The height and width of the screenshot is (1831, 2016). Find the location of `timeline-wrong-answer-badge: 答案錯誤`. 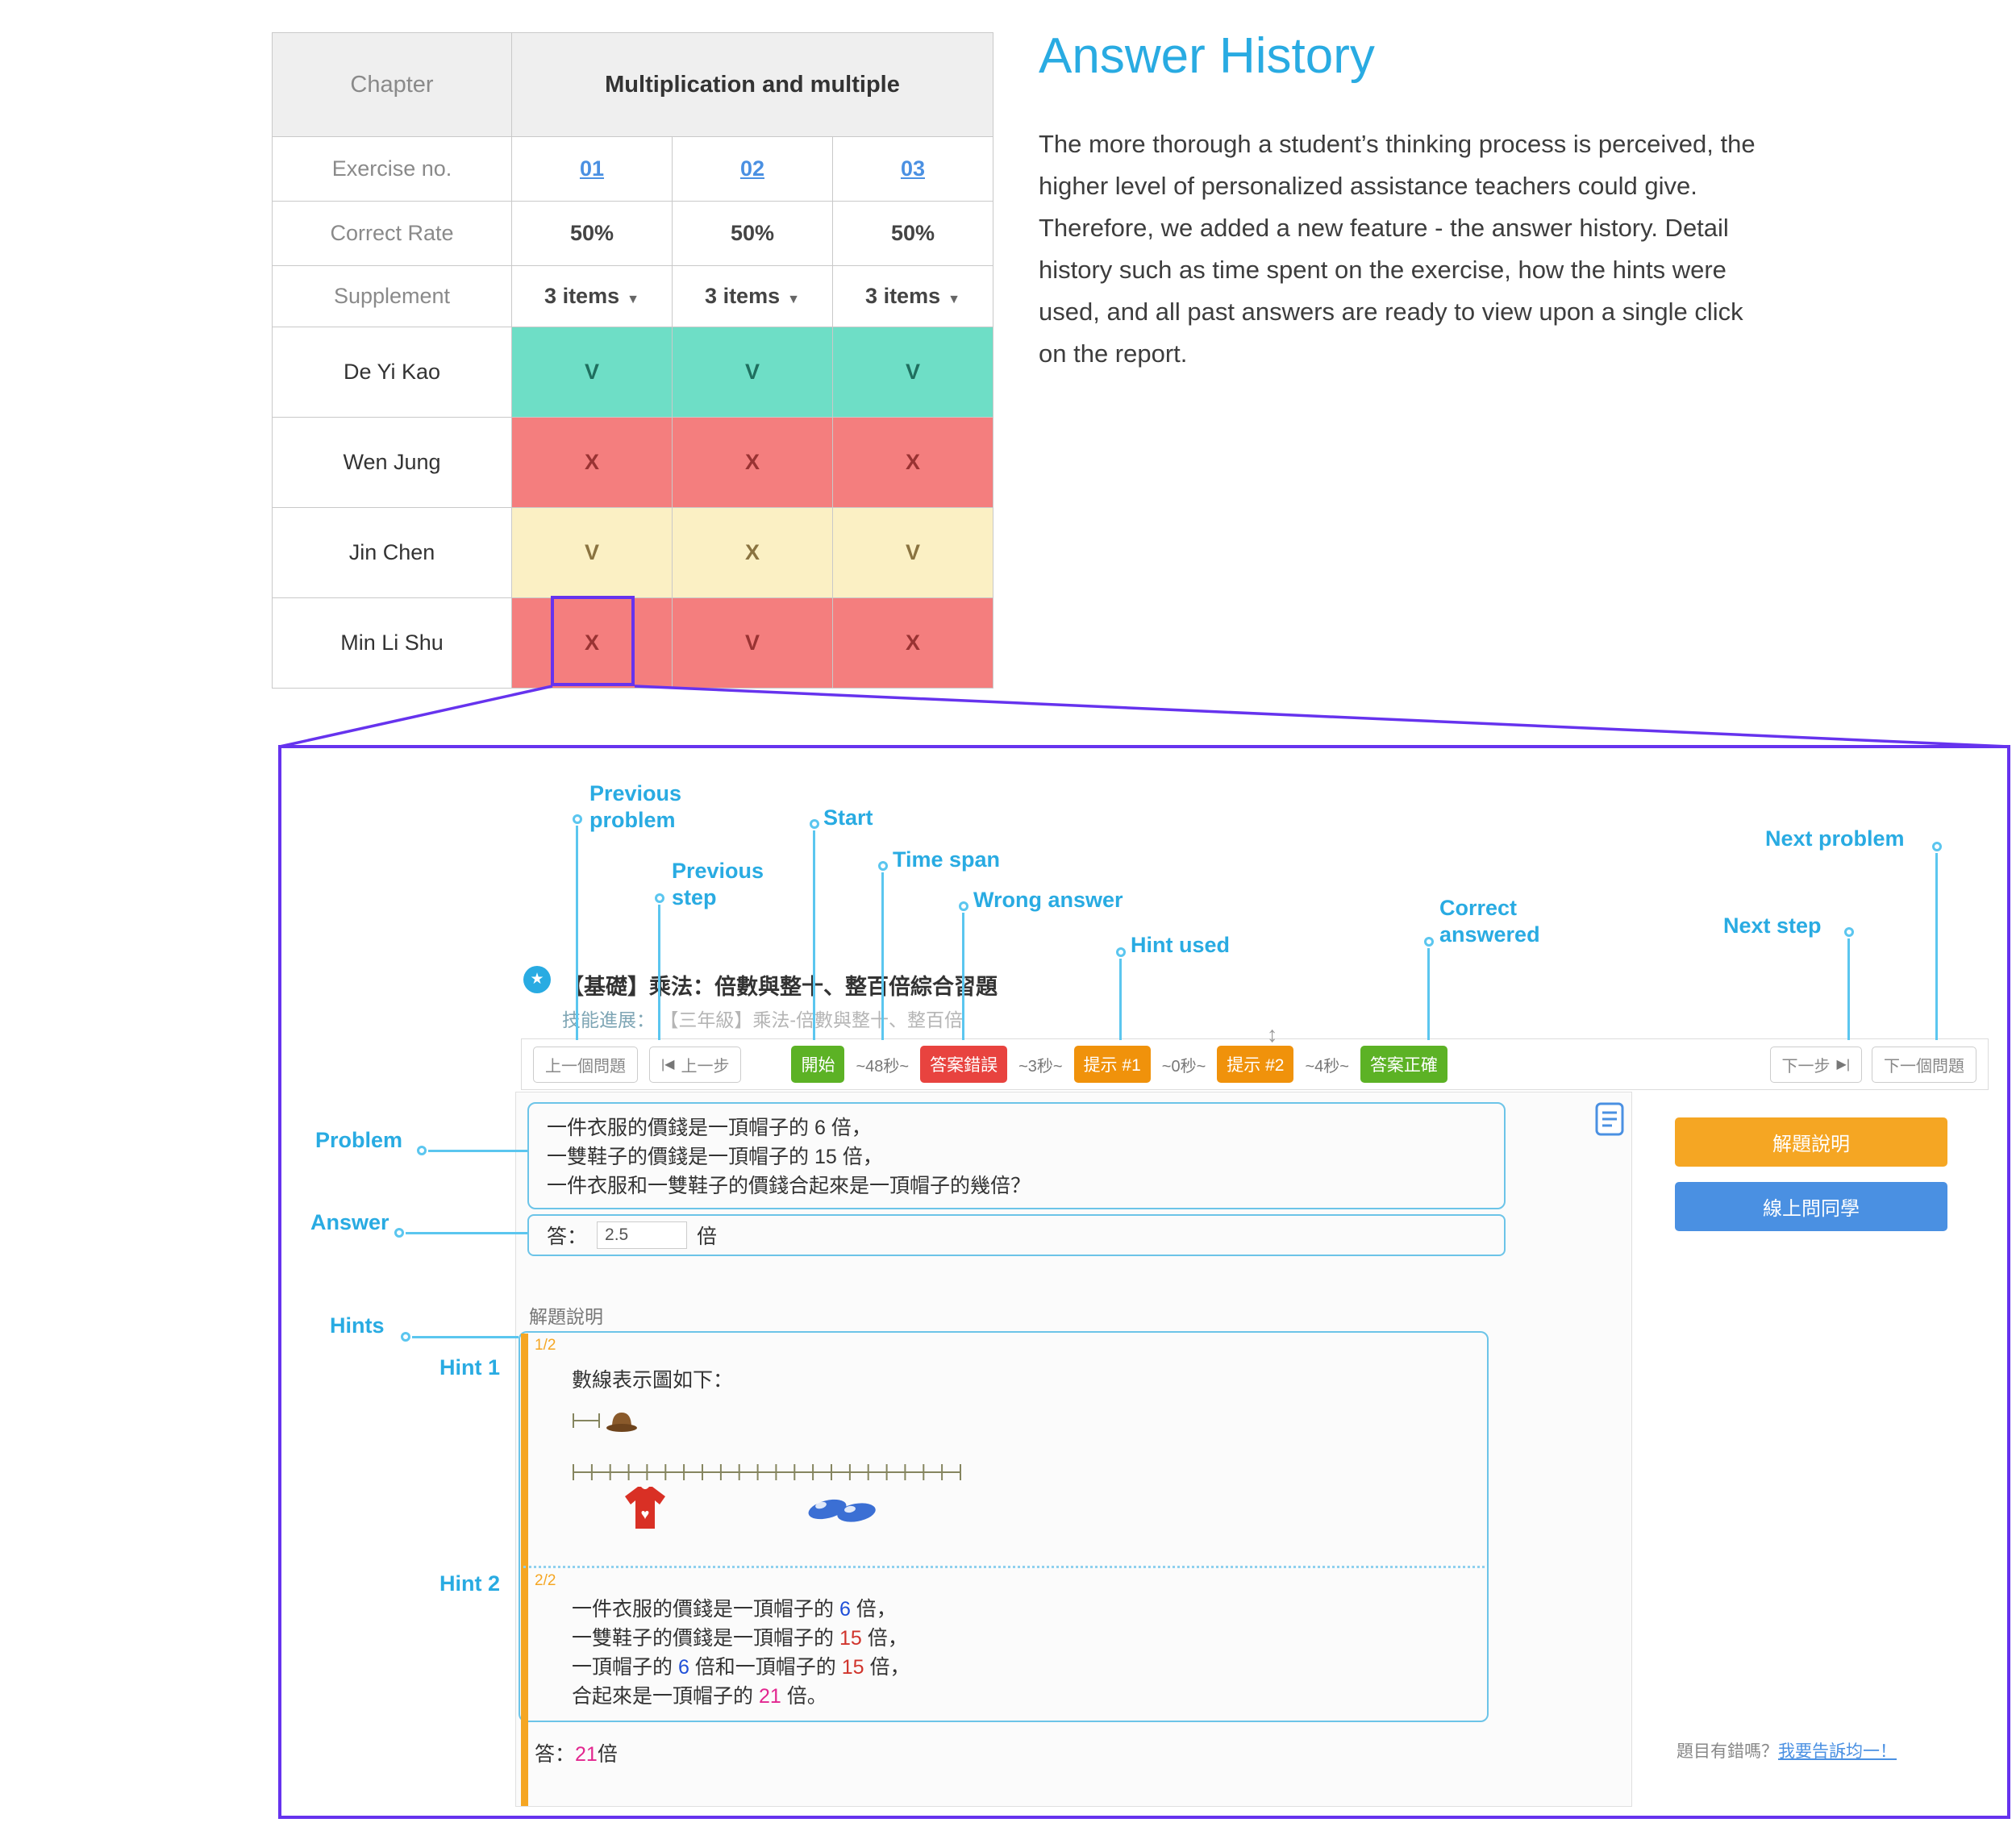

timeline-wrong-answer-badge: 答案錯誤 is located at coordinates (964, 1064).